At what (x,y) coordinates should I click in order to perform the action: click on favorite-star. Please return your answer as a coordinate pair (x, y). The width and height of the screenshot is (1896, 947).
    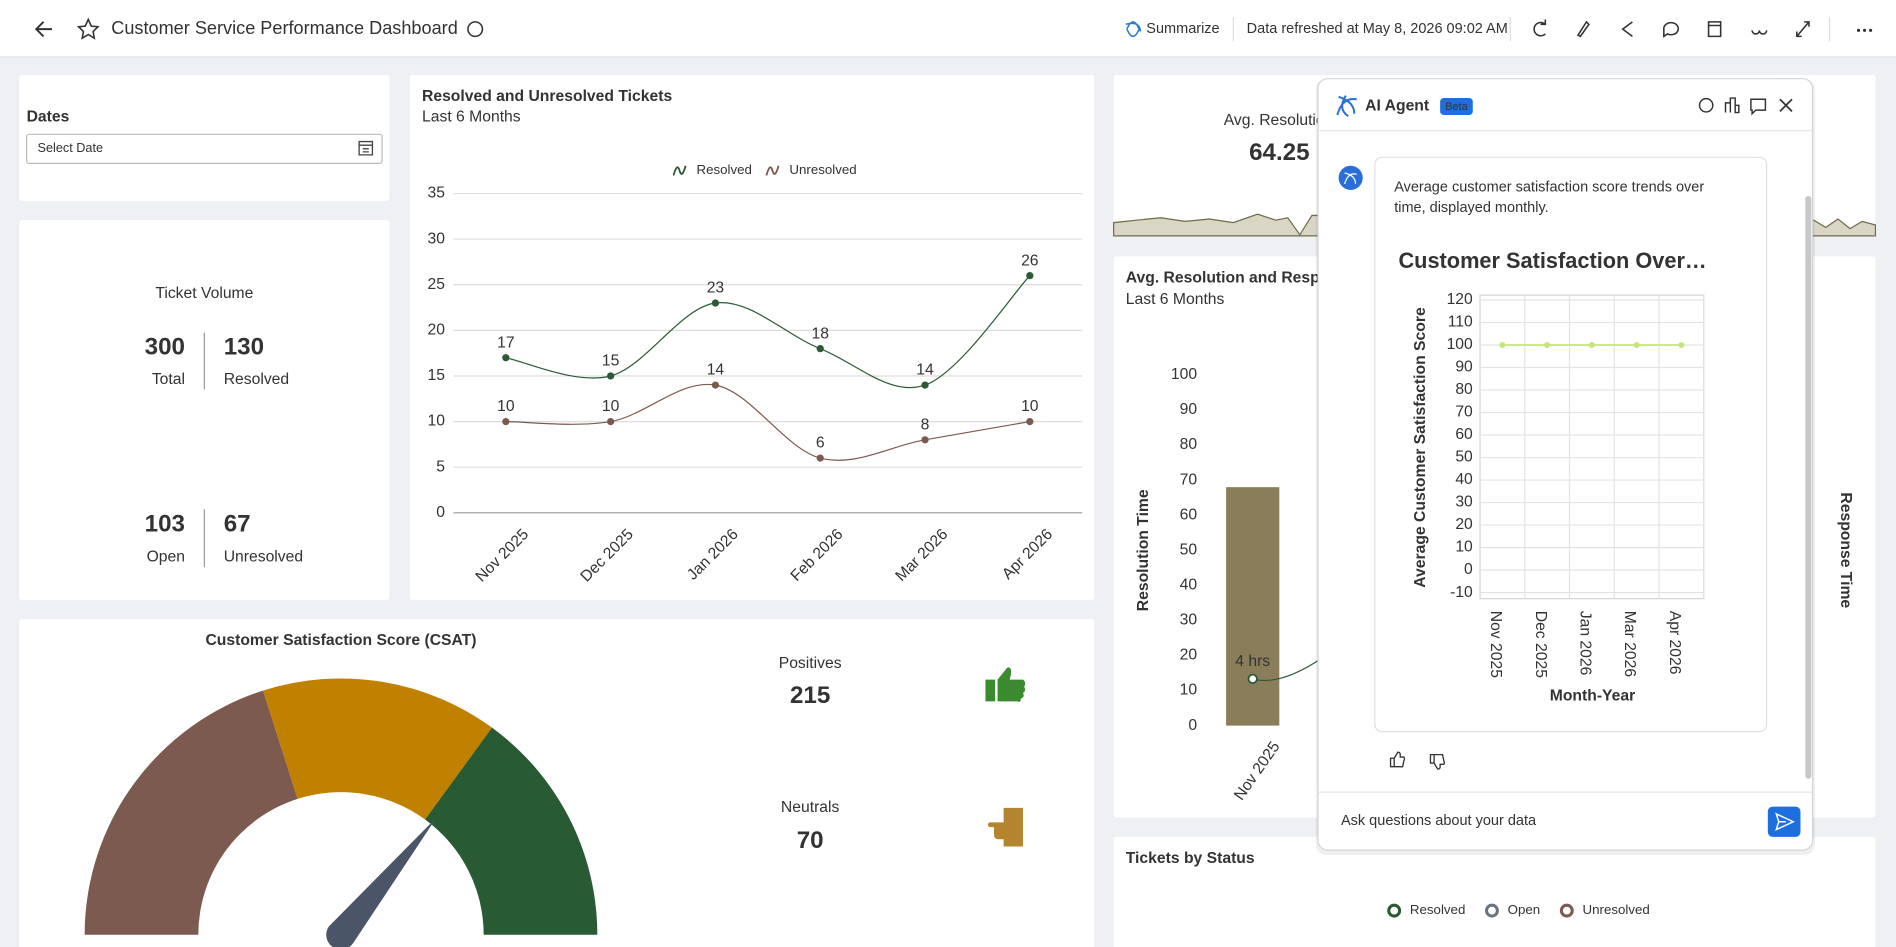
    Looking at the image, I should click on (88, 28).